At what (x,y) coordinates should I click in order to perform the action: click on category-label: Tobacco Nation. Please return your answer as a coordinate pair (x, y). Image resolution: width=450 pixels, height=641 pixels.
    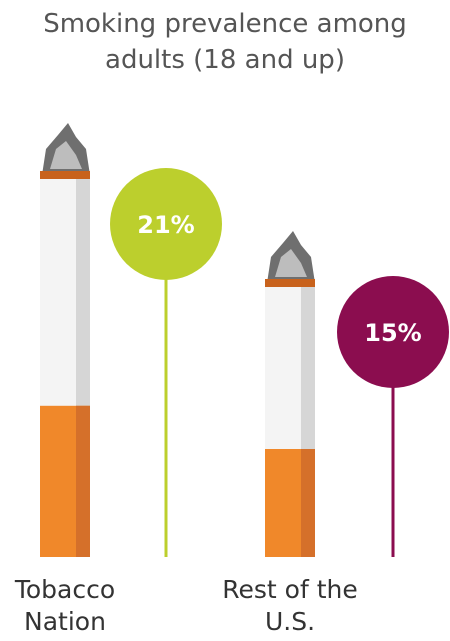
    Looking at the image, I should click on (65, 605).